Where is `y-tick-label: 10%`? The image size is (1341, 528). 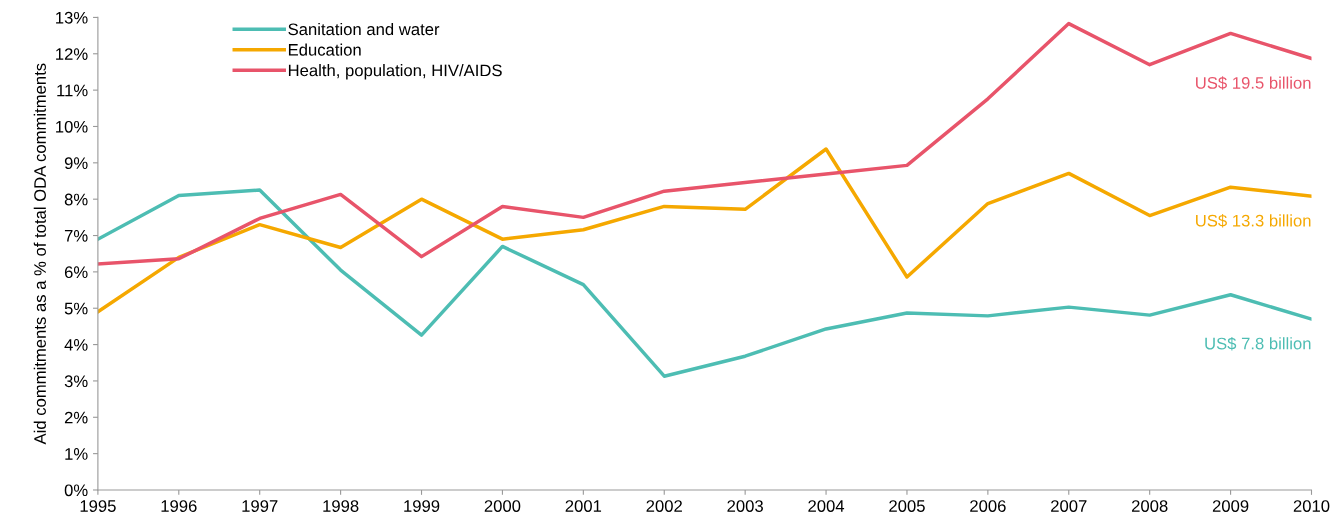
y-tick-label: 10% is located at coordinates (72, 126).